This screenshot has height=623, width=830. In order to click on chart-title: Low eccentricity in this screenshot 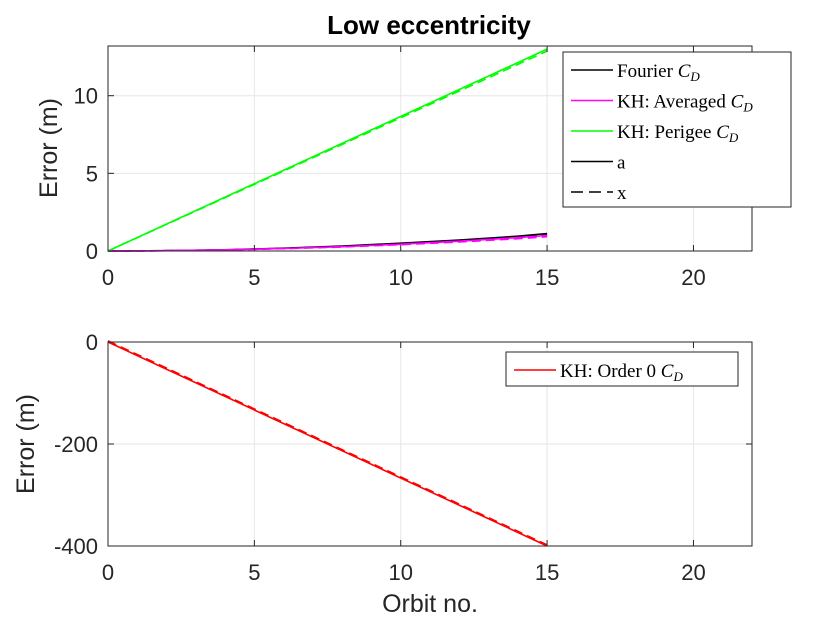, I will do `click(429, 25)`.